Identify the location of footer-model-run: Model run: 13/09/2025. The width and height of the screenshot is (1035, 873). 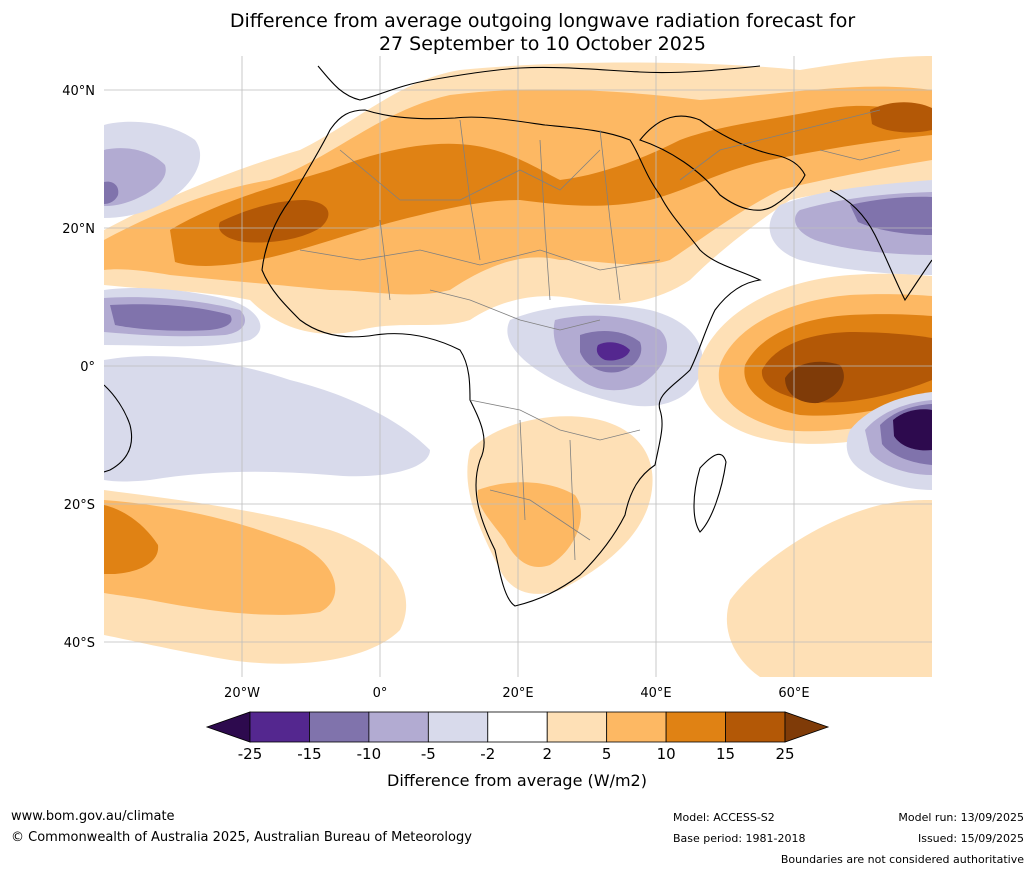
(961, 817).